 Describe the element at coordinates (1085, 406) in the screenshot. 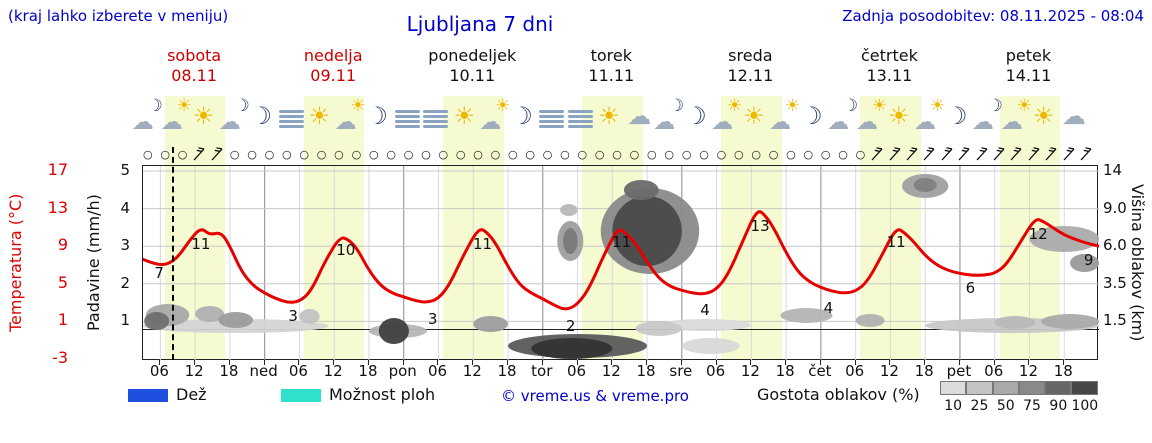

I see `cloud-scale-value: 100` at that location.